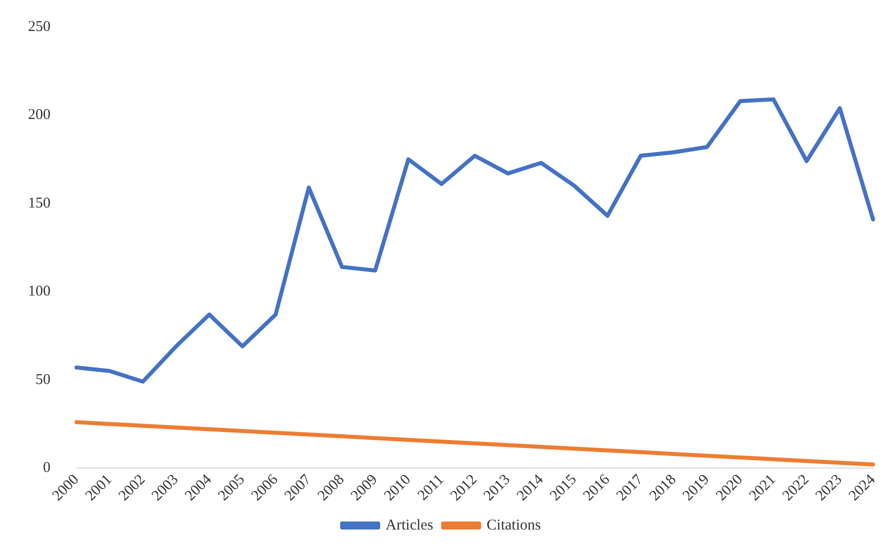 Image resolution: width=893 pixels, height=553 pixels. Describe the element at coordinates (39, 26) in the screenshot. I see `y-tick-label: 250` at that location.